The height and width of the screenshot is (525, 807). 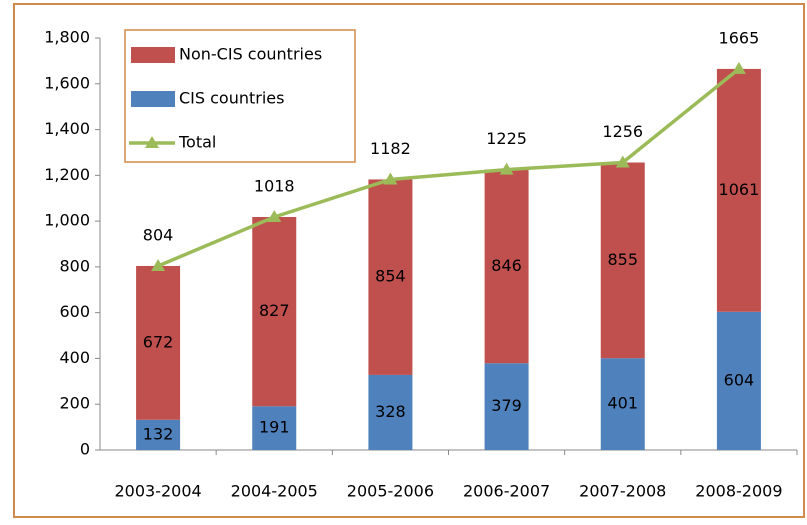 What do you see at coordinates (274, 185) in the screenshot?
I see `total-label: 1018` at bounding box center [274, 185].